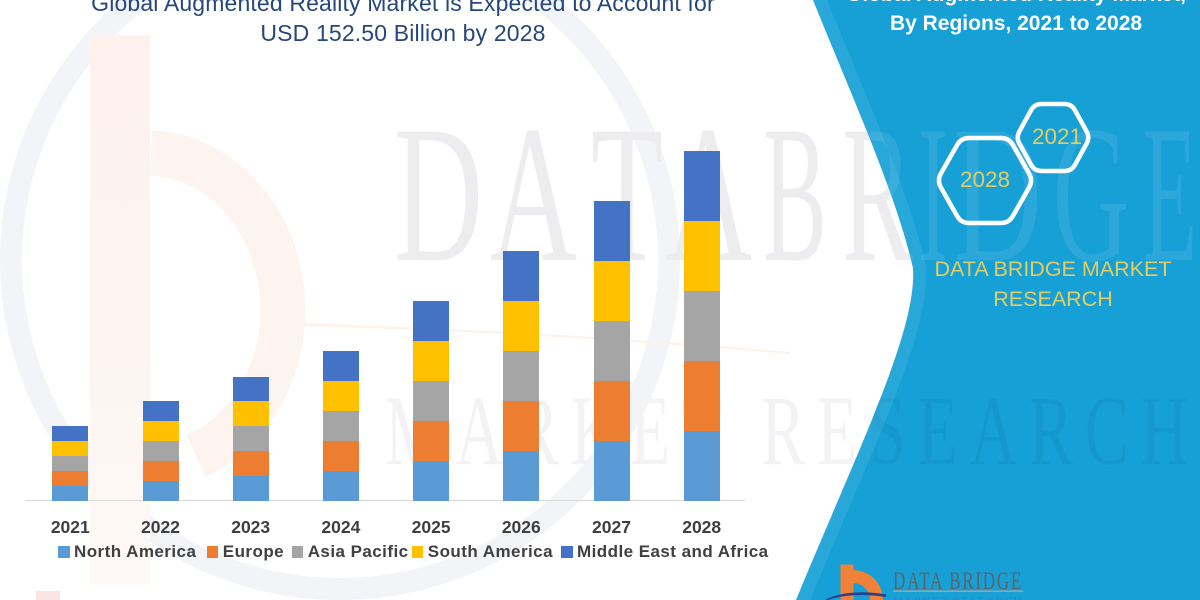 This screenshot has height=600, width=1200. What do you see at coordinates (958, 597) in the screenshot?
I see `svg-text: MARKET RESEARCH` at bounding box center [958, 597].